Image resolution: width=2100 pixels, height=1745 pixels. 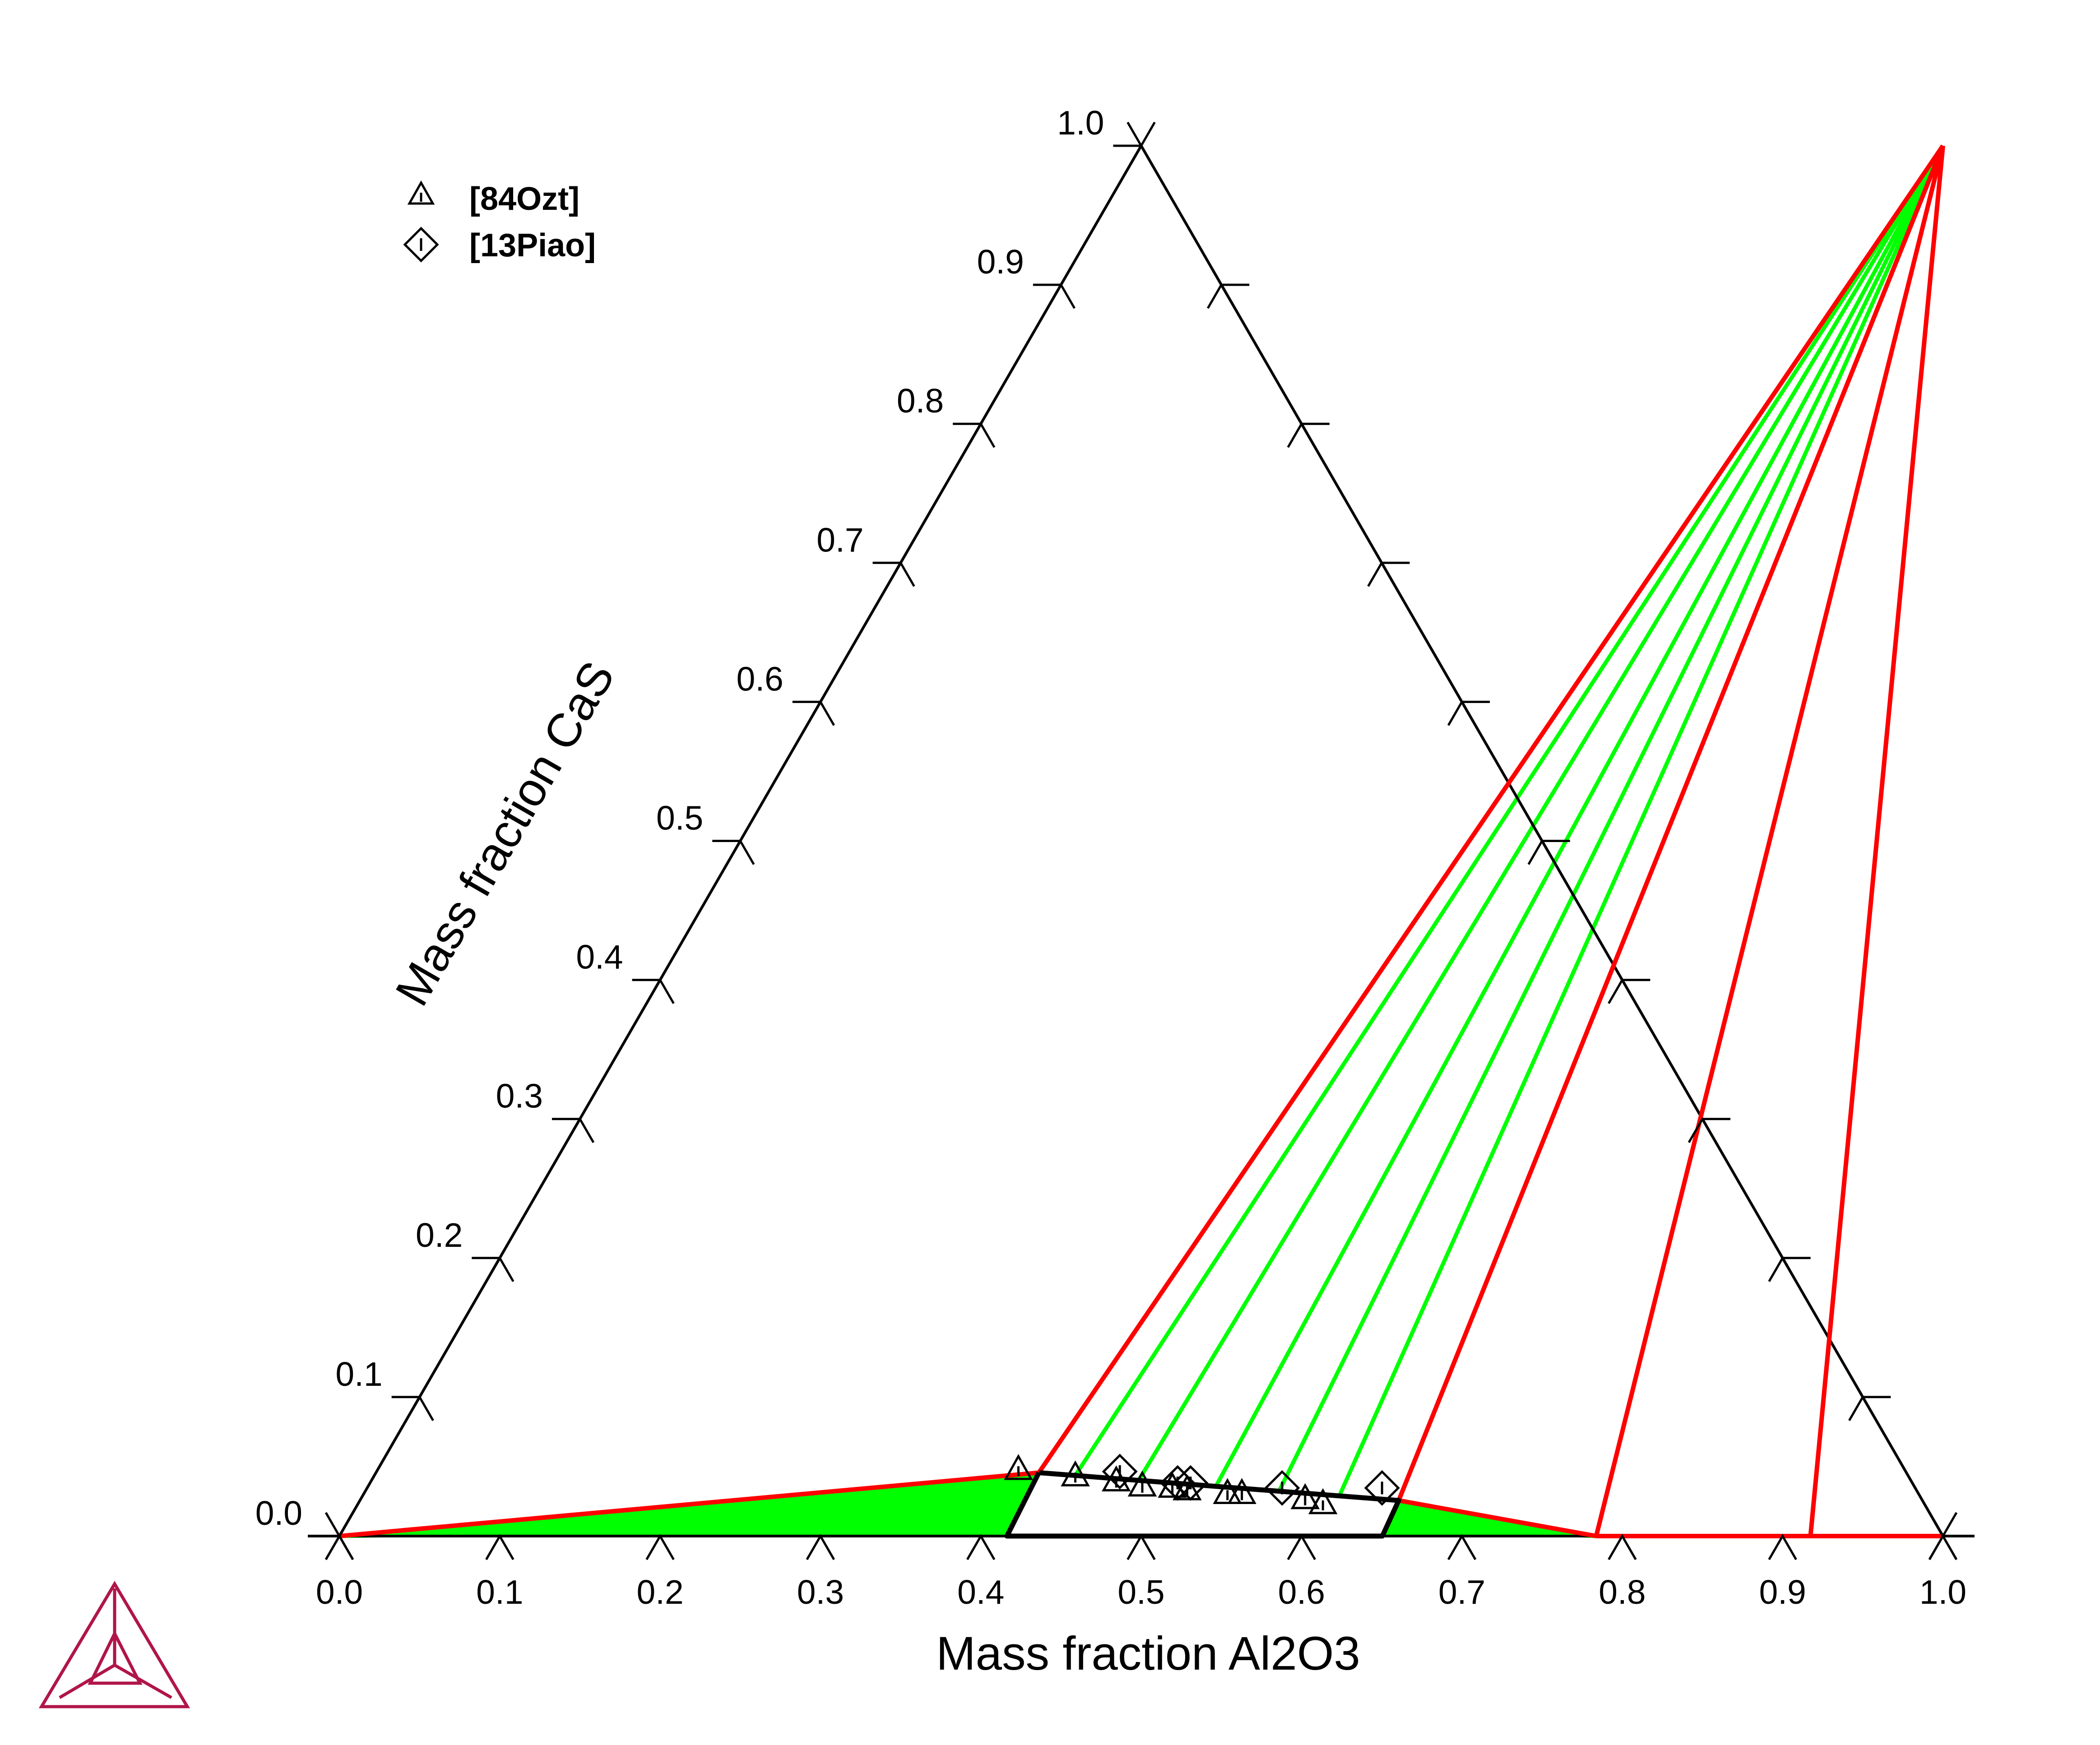 What do you see at coordinates (980, 1592) in the screenshot?
I see `x-tick-label-4: 0.4` at bounding box center [980, 1592].